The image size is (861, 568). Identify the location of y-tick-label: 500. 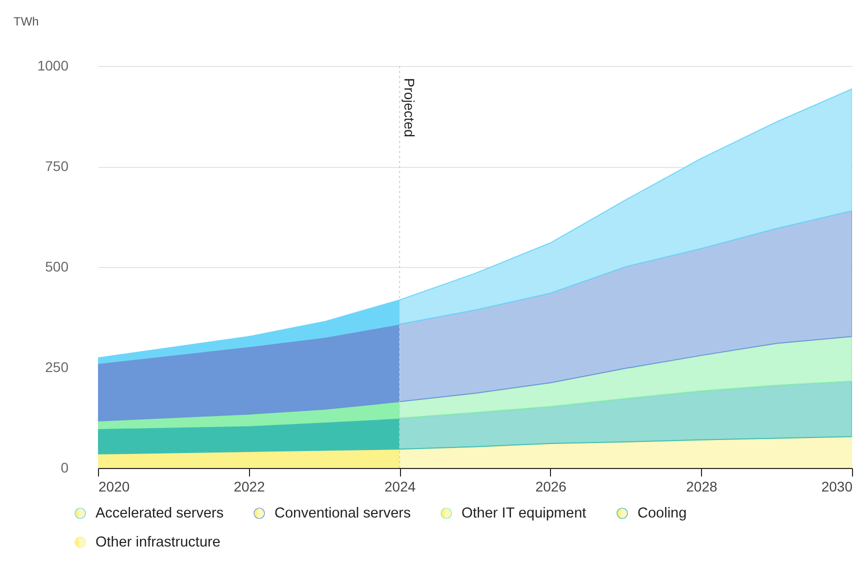
(57, 266).